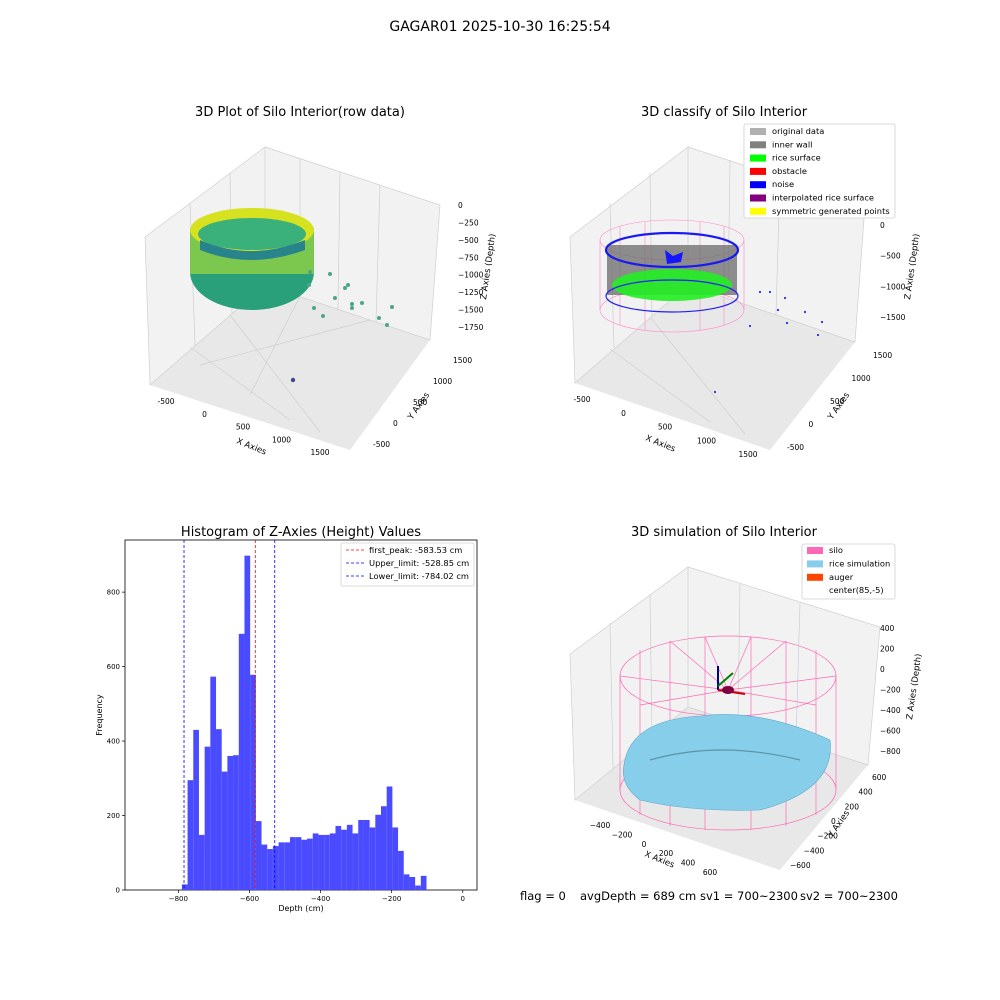  Describe the element at coordinates (660, 444) in the screenshot. I see `panel2-x-label: X Axies` at that location.